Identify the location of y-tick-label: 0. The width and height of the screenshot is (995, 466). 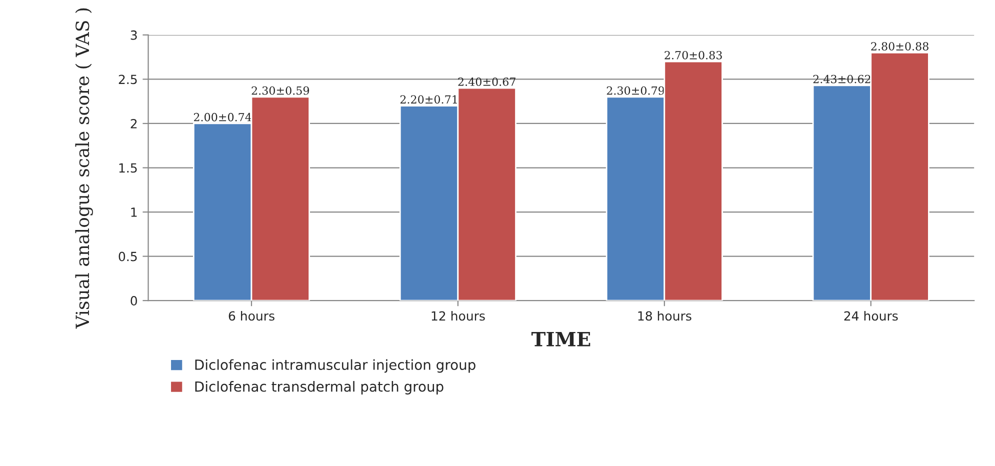
(134, 301).